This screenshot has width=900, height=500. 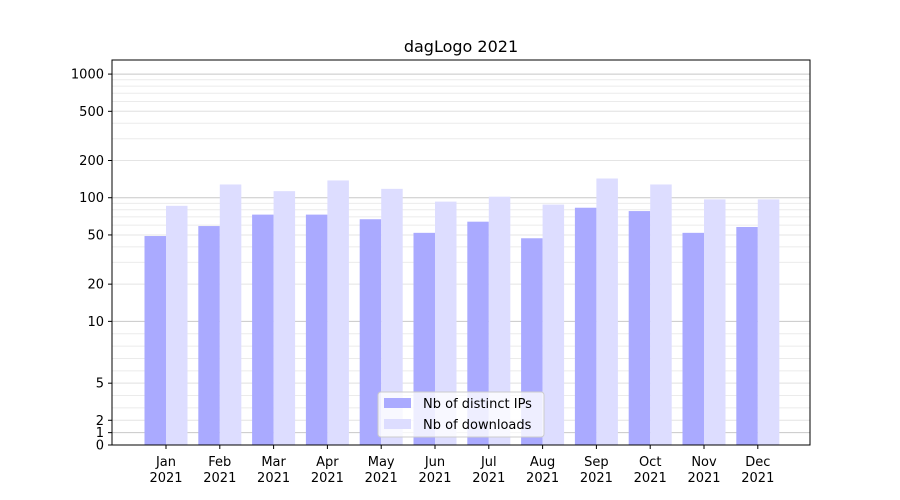 I want to click on legend: Nb of distinct IPs Nb of downloads, so click(x=461, y=414).